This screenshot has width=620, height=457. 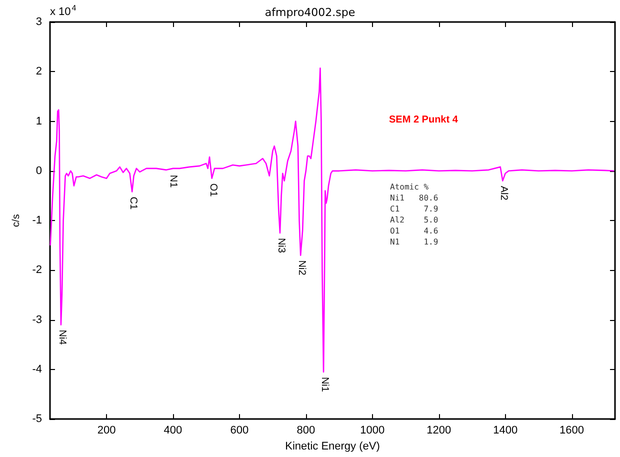 What do you see at coordinates (39, 22) in the screenshot?
I see `y-tick-label: 3` at bounding box center [39, 22].